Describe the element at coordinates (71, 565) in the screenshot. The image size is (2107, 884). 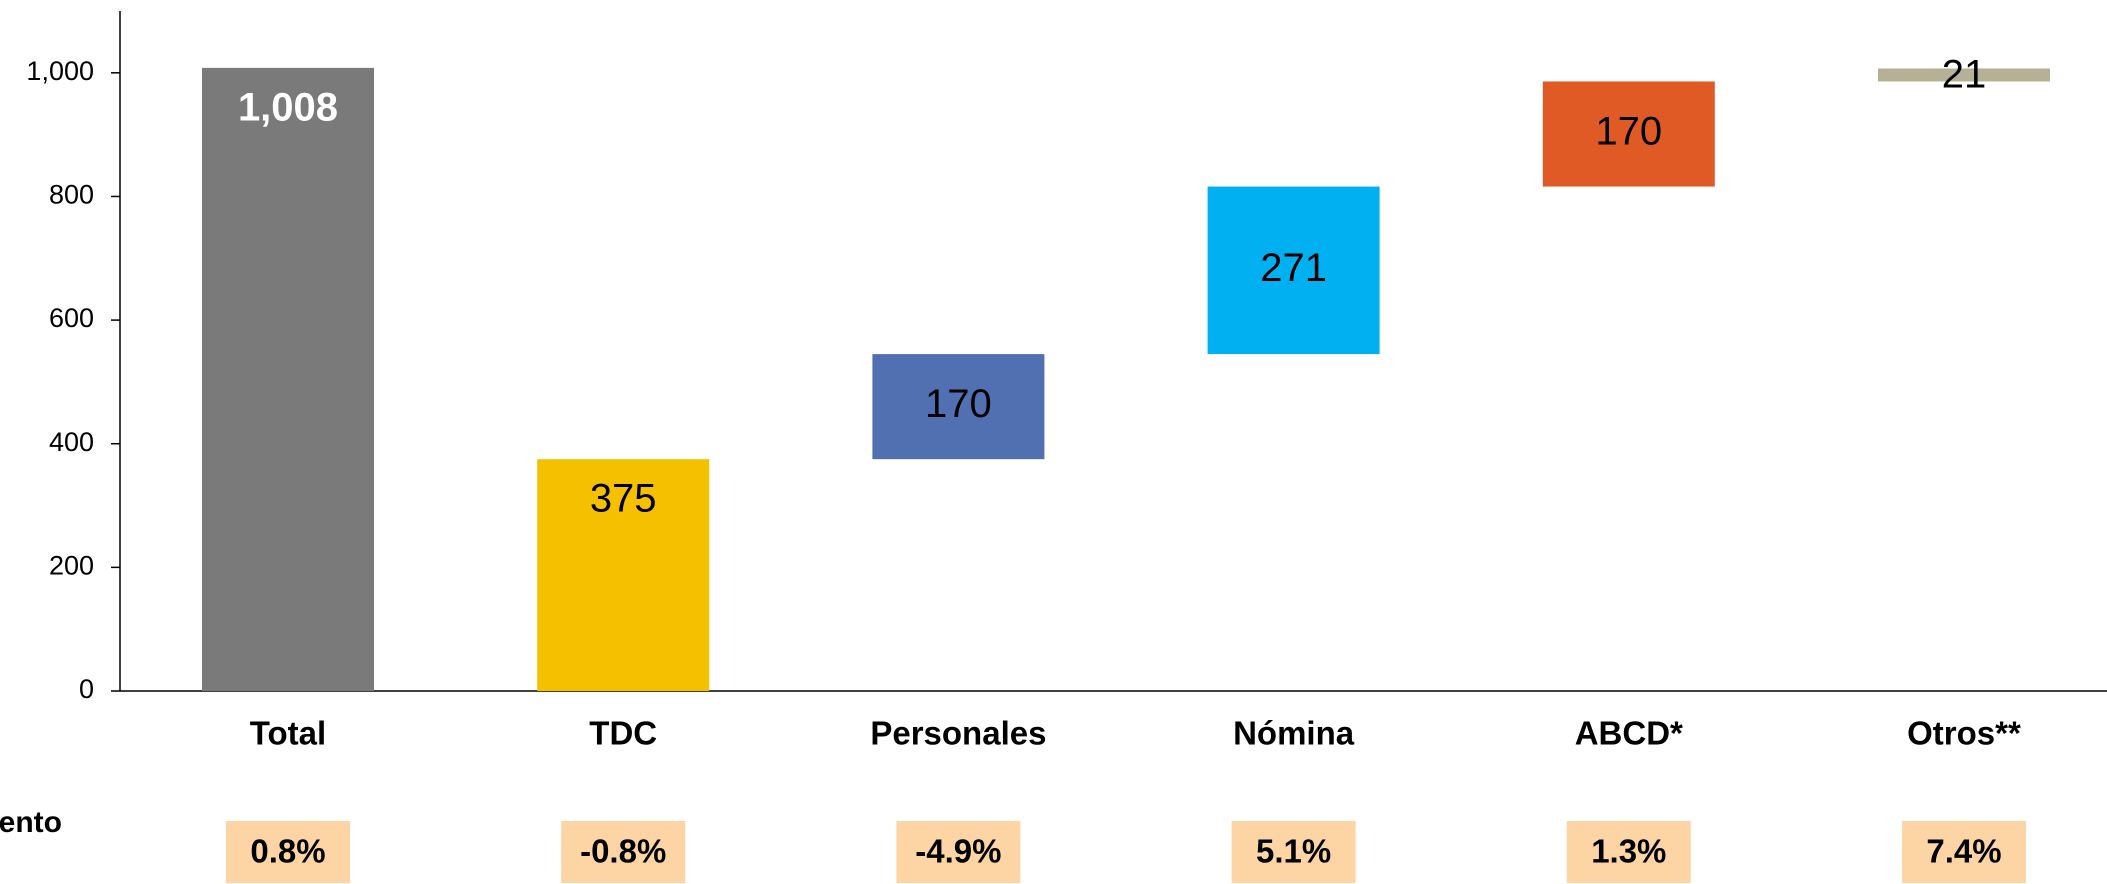
I see `y-tick-label: 200` at that location.